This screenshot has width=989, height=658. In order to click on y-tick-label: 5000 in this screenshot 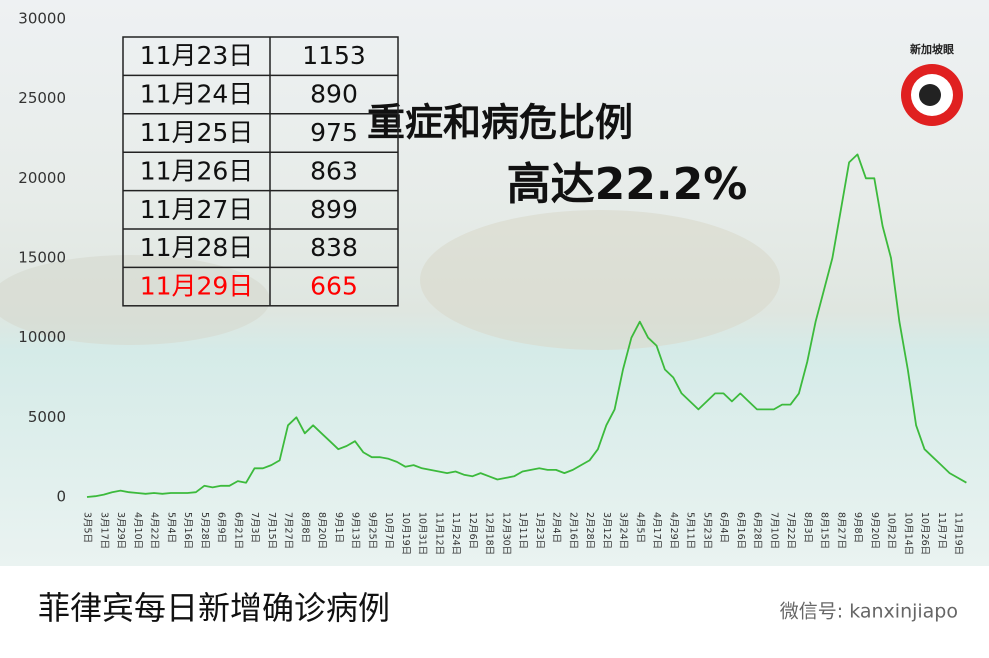, I will do `click(47, 417)`.